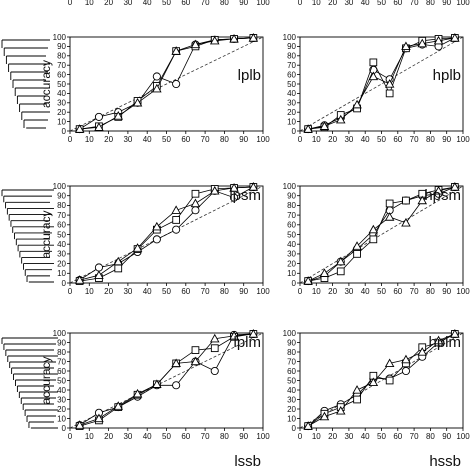 Image resolution: width=474 pixels, height=474 pixels. What do you see at coordinates (166, 3) in the screenshot?
I see `top-x-tick-label: 50` at bounding box center [166, 3].